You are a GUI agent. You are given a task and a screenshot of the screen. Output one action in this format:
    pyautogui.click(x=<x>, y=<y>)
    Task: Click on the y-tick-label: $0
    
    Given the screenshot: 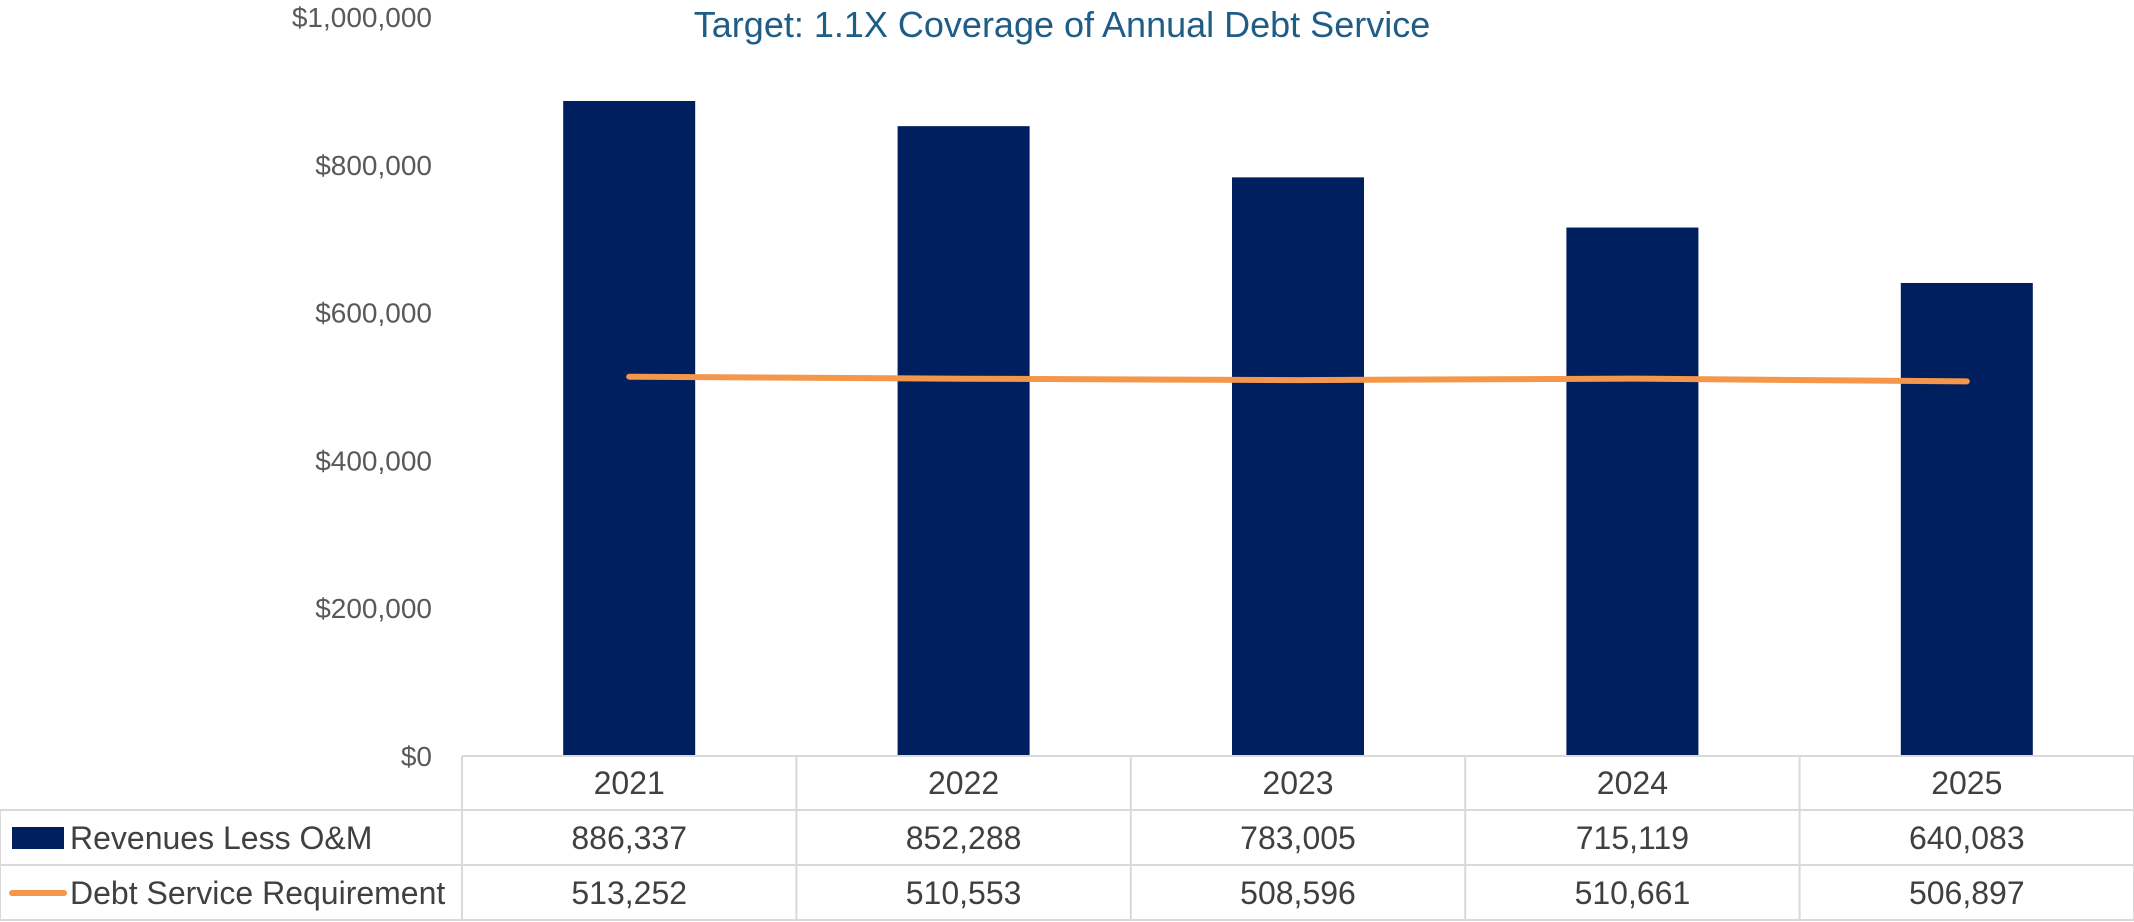 What is the action you would take?
    pyautogui.click(x=416, y=756)
    